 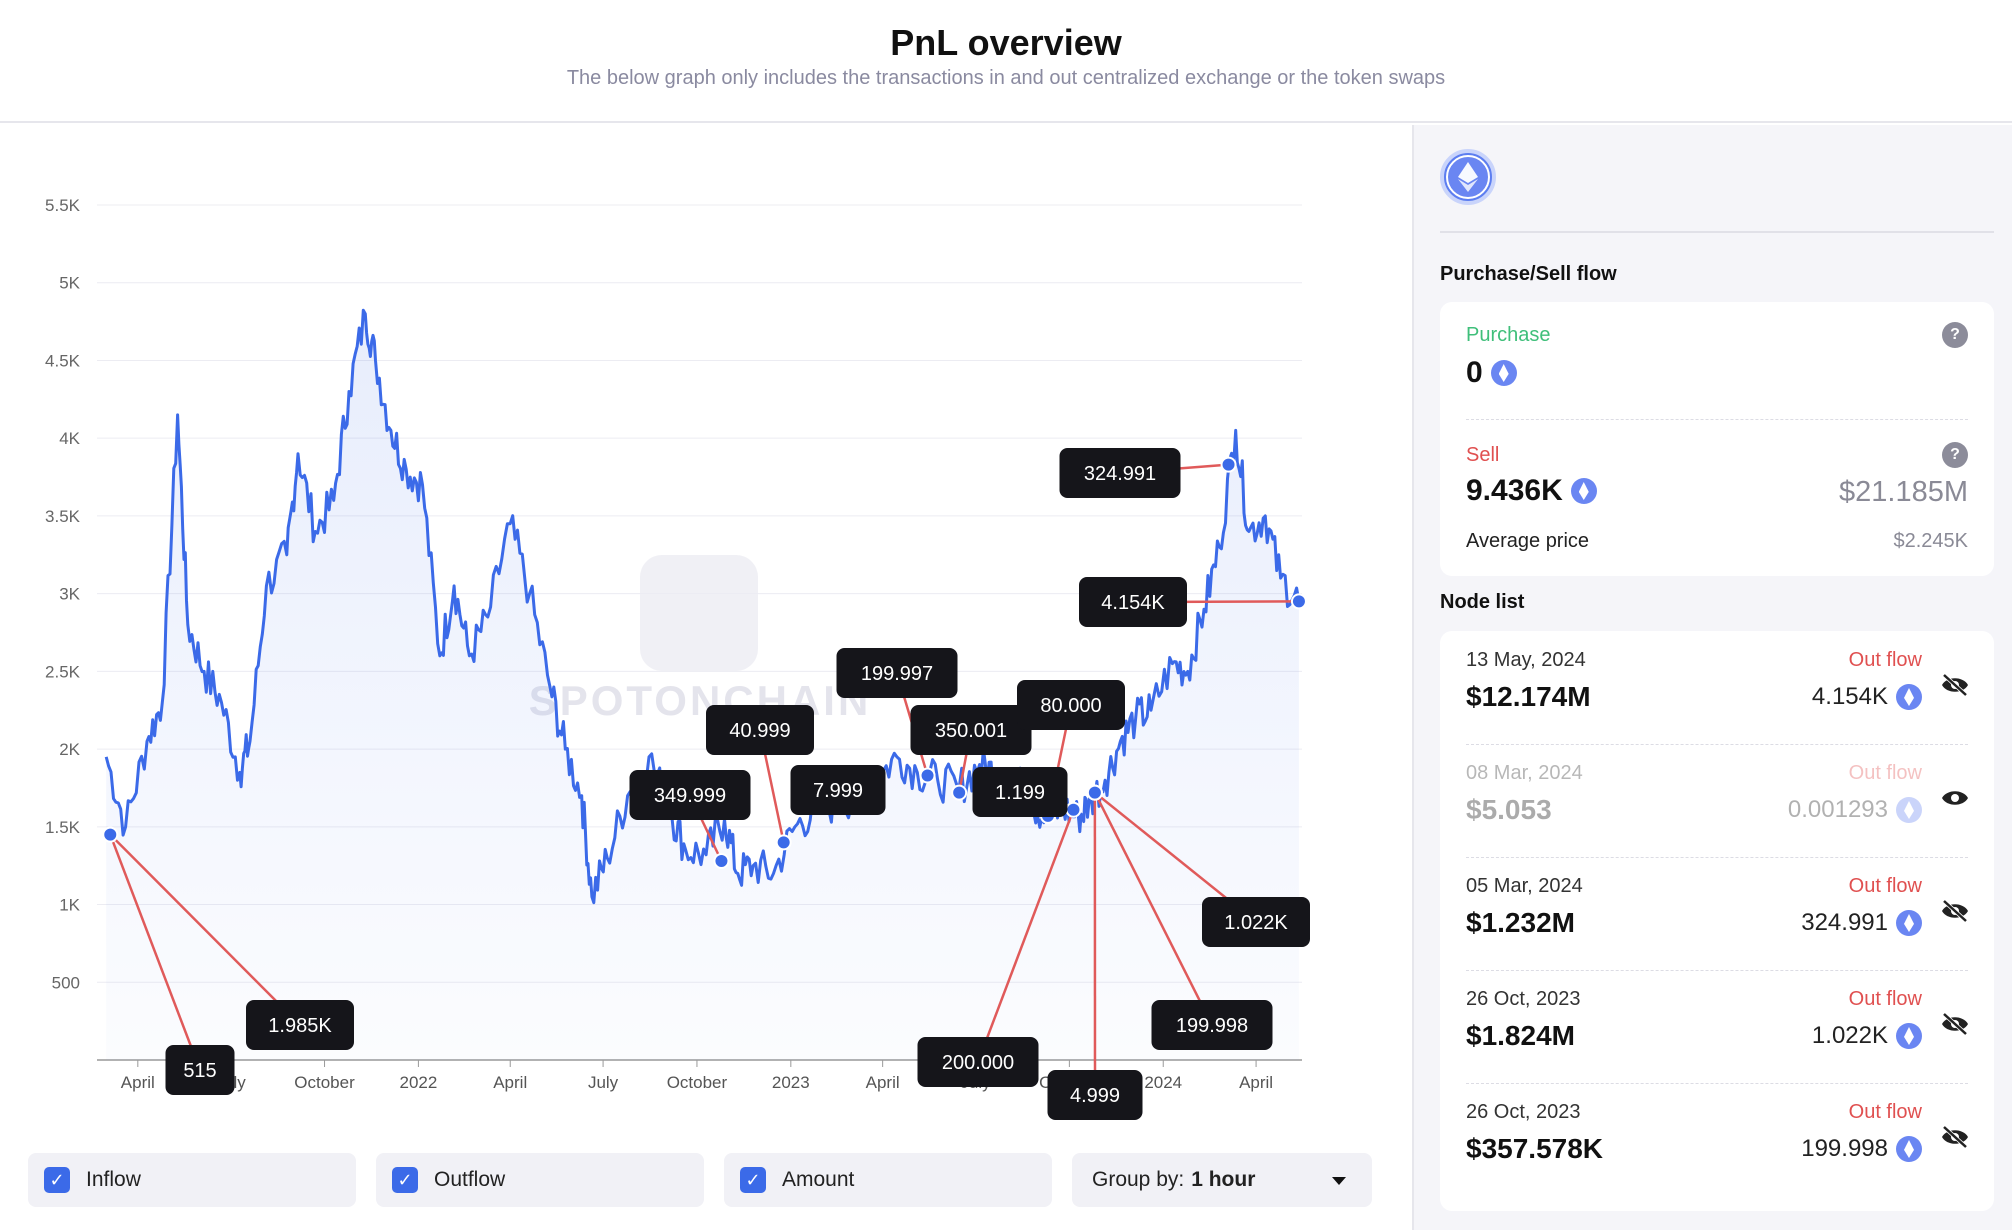 I want to click on watermark-logo, so click(x=699, y=613).